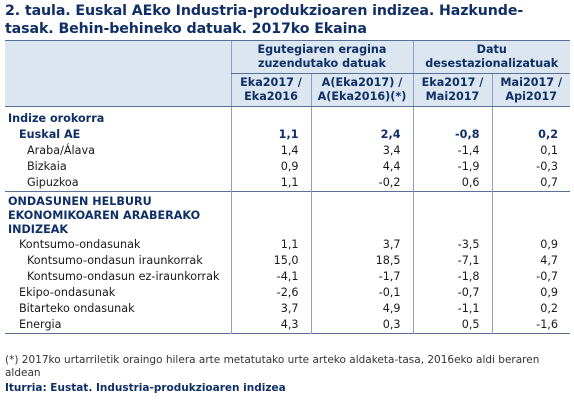 The width and height of the screenshot is (574, 401). What do you see at coordinates (321, 57) in the screenshot?
I see `header-group-calendar: Egutegiaren eragina zuzendutako datuak` at bounding box center [321, 57].